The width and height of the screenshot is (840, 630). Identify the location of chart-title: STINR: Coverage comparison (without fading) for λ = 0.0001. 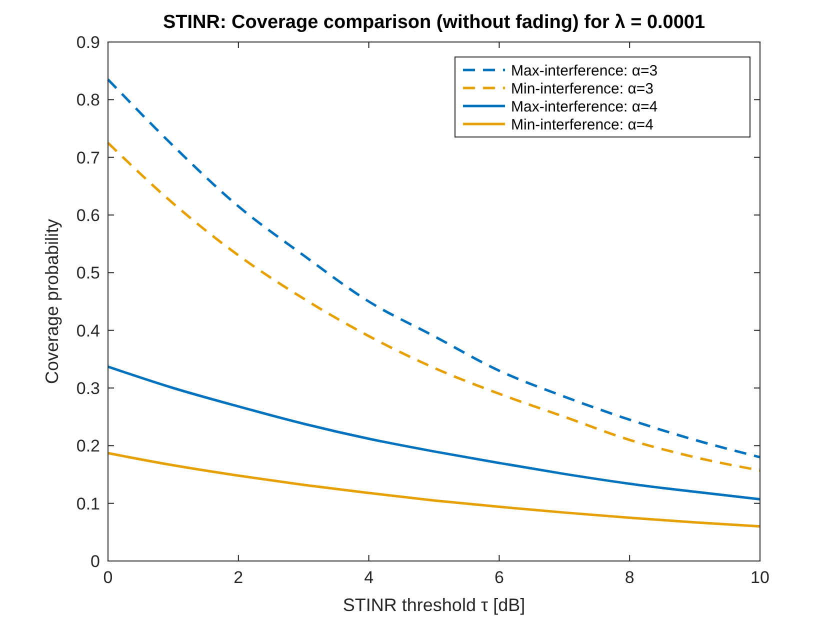
(434, 22).